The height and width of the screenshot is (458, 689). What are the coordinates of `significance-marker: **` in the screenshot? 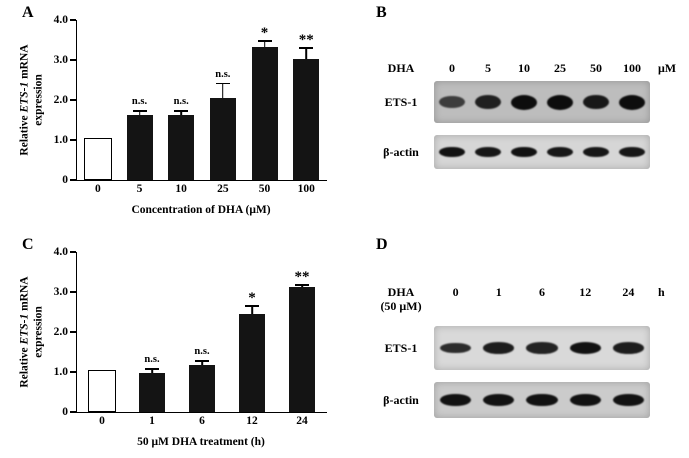 It's located at (306, 39).